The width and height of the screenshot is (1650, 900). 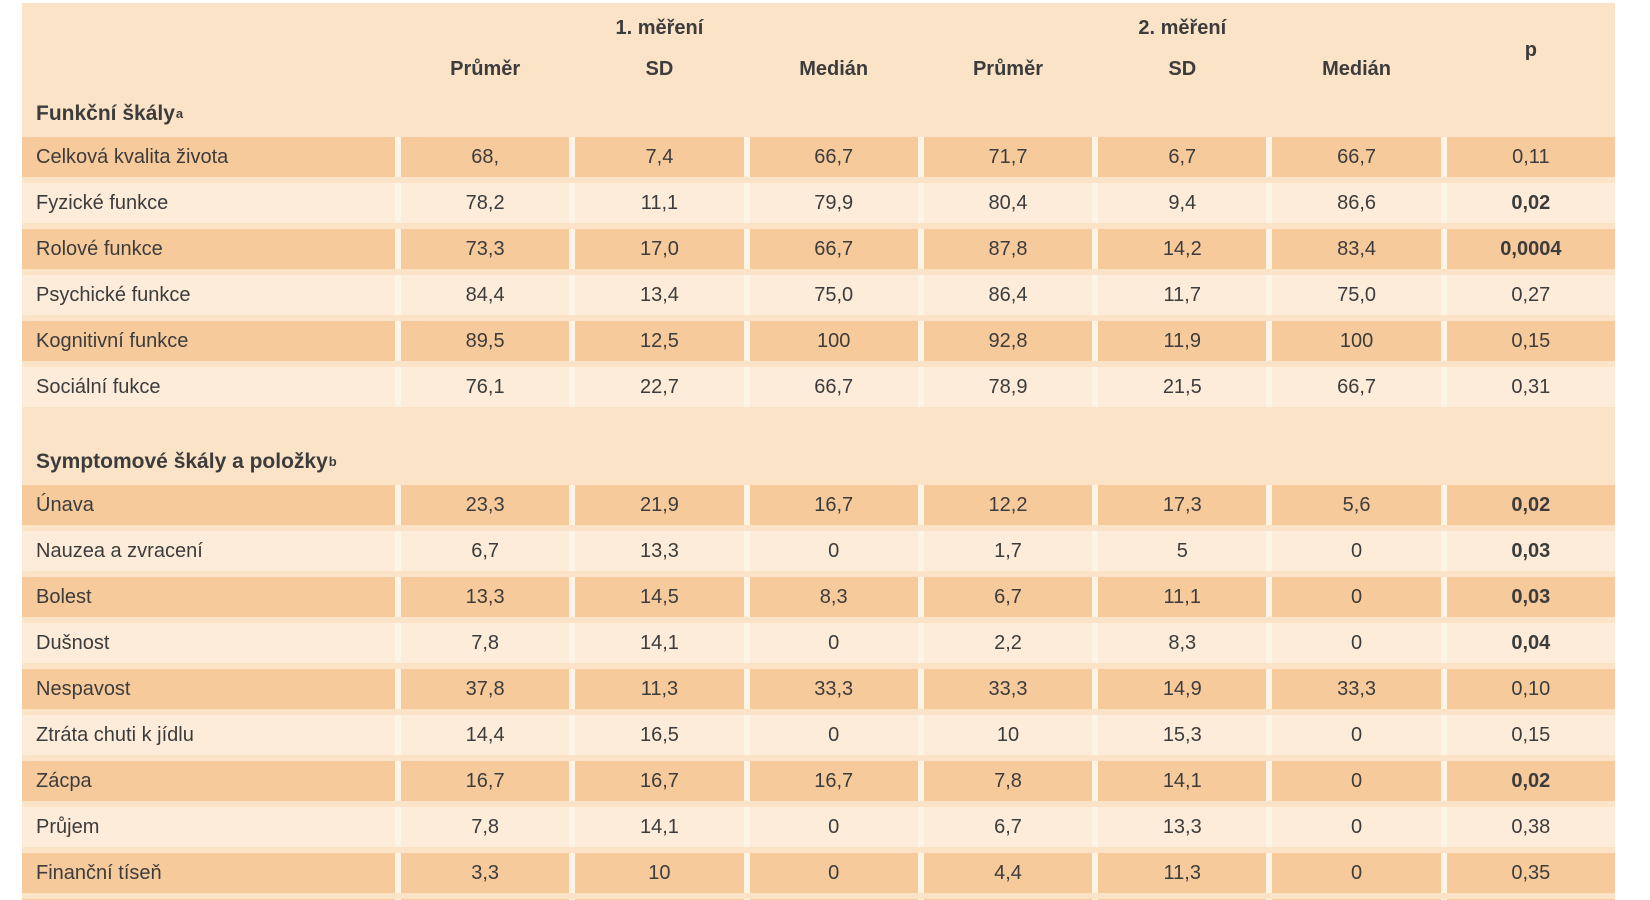 What do you see at coordinates (485, 157) in the screenshot?
I see `value-cell: 68,` at bounding box center [485, 157].